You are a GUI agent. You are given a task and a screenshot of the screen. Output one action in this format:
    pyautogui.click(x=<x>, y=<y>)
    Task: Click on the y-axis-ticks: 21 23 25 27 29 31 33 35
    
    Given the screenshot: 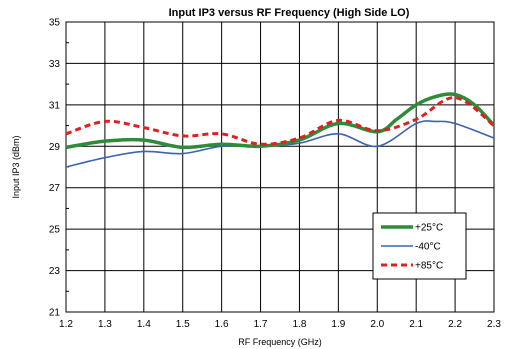 What is the action you would take?
    pyautogui.click(x=55, y=168)
    